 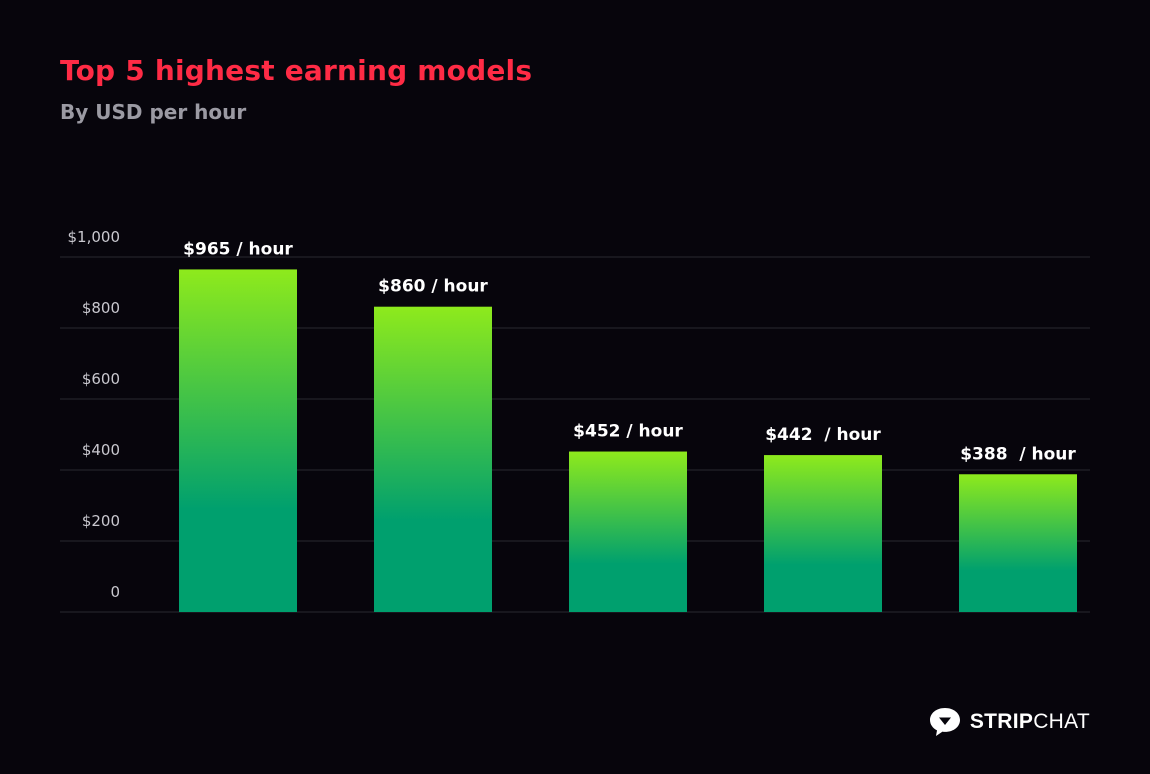 What do you see at coordinates (238, 249) in the screenshot?
I see `data-label: $965 / hour` at bounding box center [238, 249].